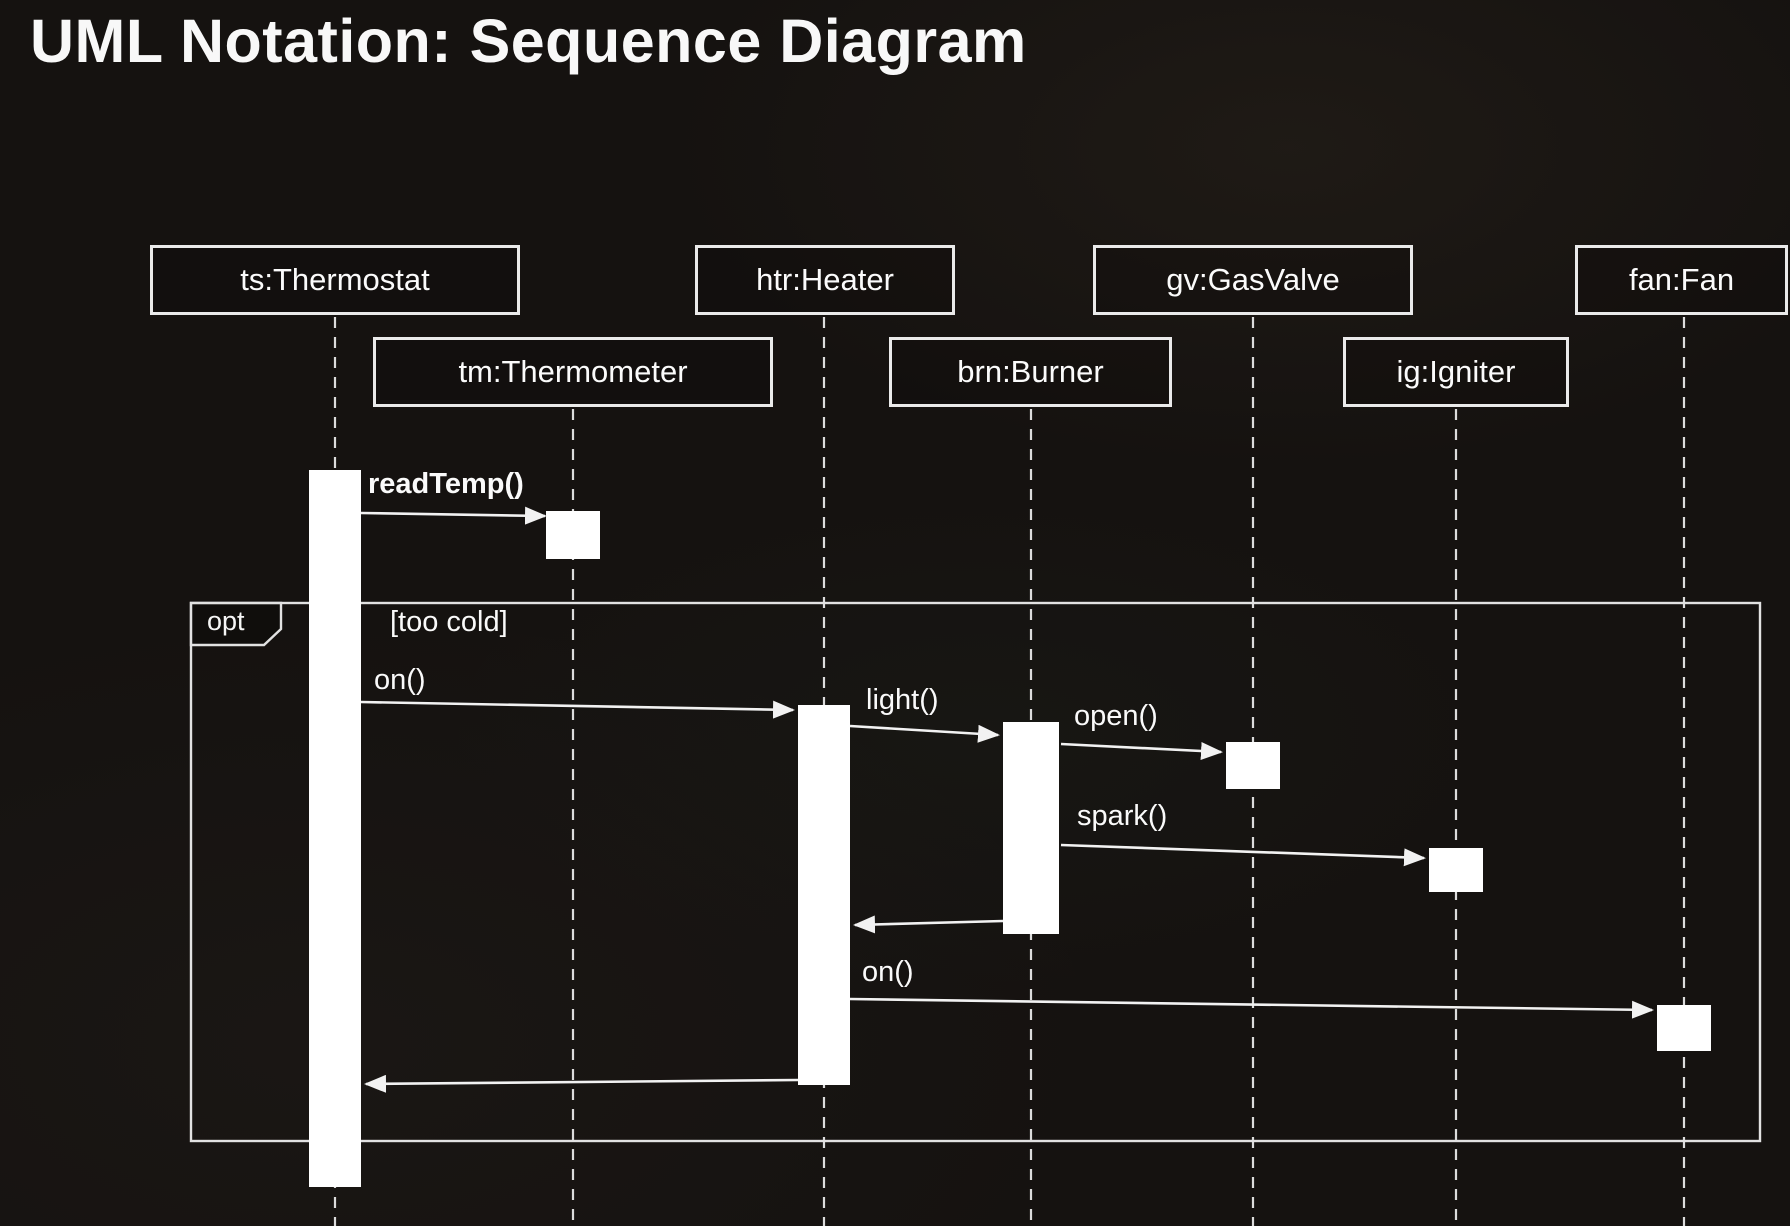 The width and height of the screenshot is (1790, 1226). Describe the element at coordinates (1684, 1028) in the screenshot. I see `activation-fan-fan` at that location.